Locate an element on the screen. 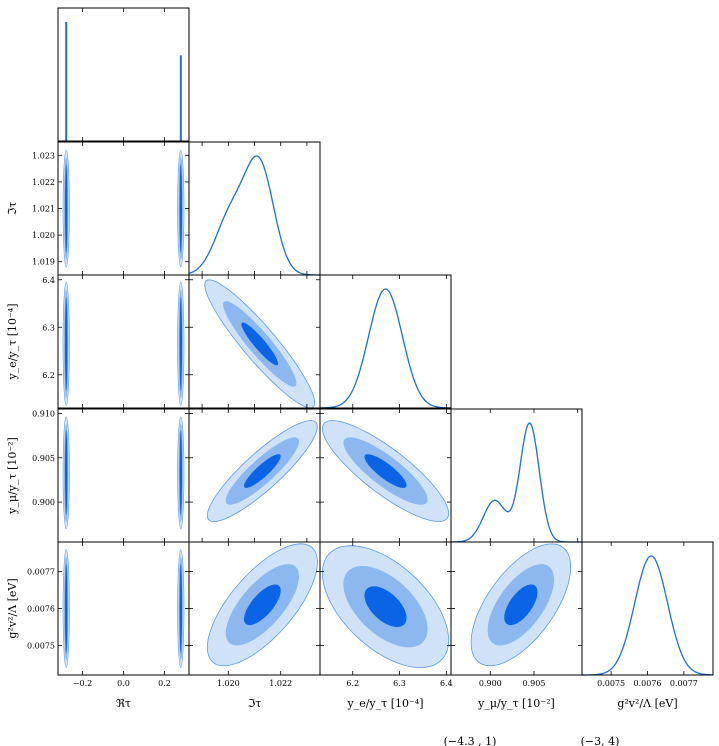 Image resolution: width=719 pixels, height=746 pixels. x-axis-label-3: y_μ/y_τ [10⁻²] is located at coordinates (516, 703).